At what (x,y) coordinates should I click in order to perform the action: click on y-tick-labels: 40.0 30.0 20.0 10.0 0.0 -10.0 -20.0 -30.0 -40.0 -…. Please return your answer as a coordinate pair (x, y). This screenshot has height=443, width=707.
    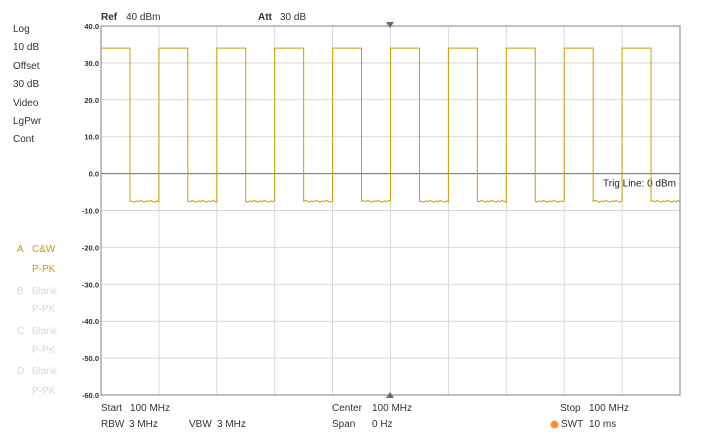
    Looking at the image, I should click on (90, 211).